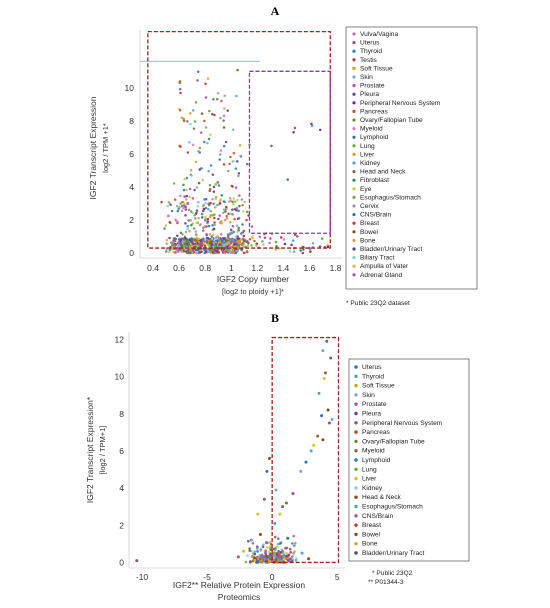  Describe the element at coordinates (207, 577) in the screenshot. I see `panel-b-x-tick: -5` at that location.